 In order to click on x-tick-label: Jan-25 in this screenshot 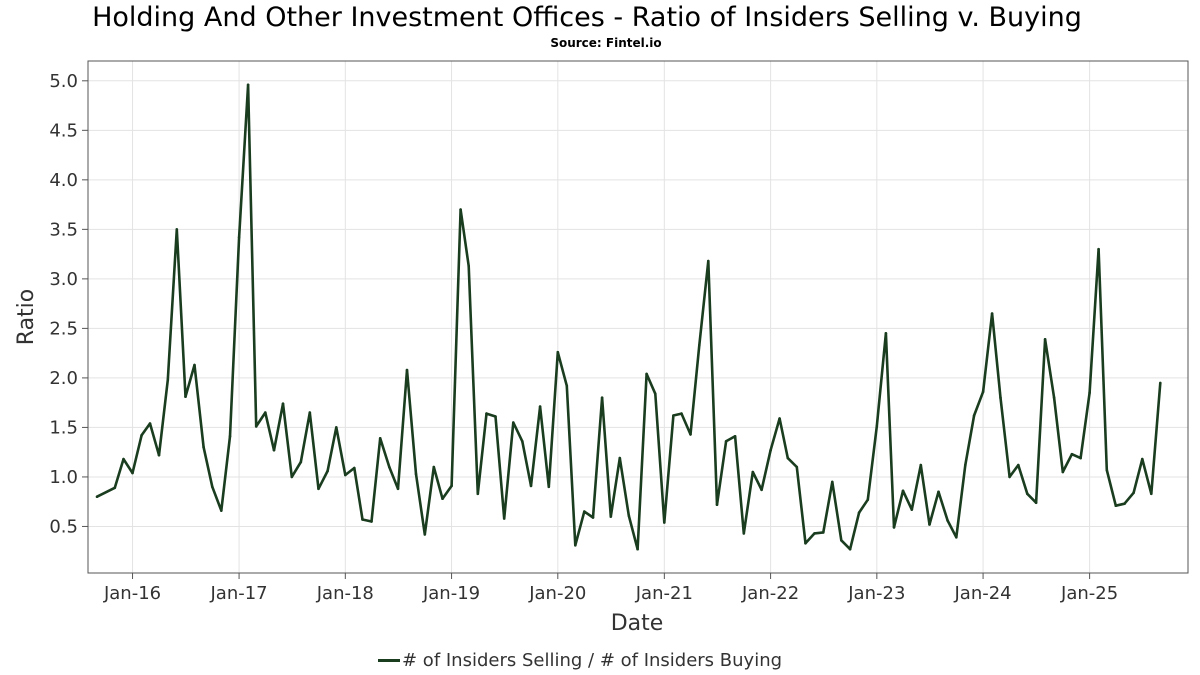, I will do `click(1089, 593)`.